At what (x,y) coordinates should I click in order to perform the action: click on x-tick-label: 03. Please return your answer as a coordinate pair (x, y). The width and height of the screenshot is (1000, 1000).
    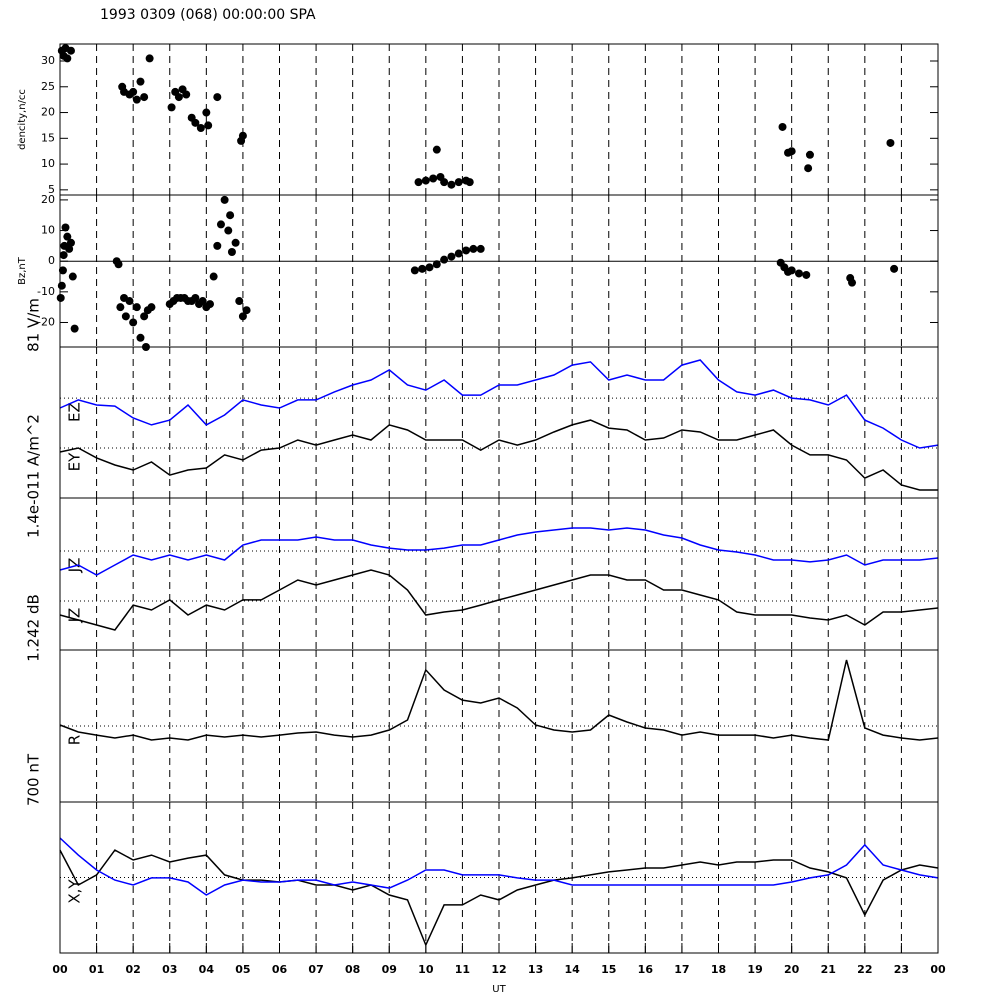
    Looking at the image, I should click on (169, 969).